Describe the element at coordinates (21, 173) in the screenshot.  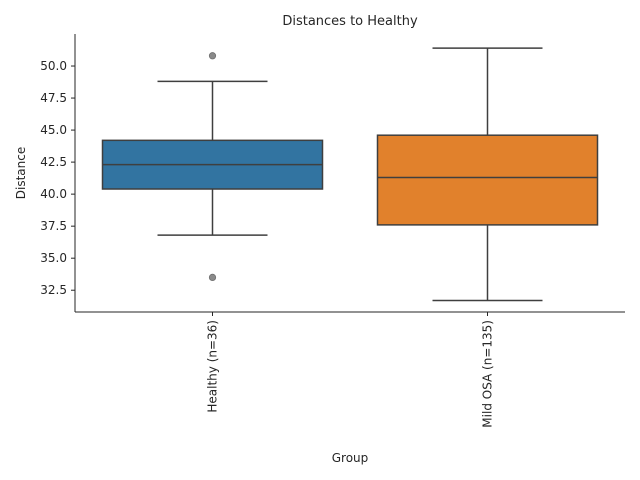
I see `y-axis-title: Distance` at that location.